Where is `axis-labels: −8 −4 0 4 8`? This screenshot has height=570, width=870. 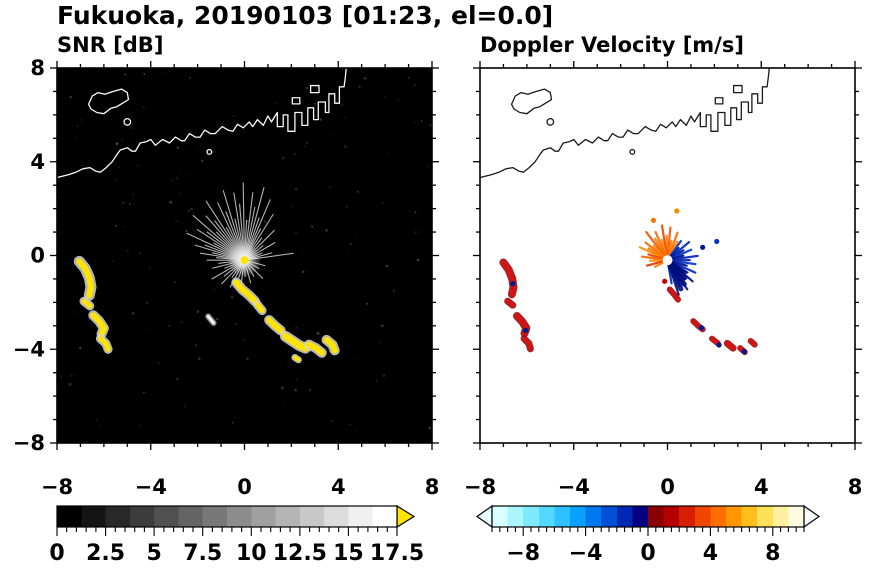
axis-labels: −8 −4 0 4 8 is located at coordinates (663, 487).